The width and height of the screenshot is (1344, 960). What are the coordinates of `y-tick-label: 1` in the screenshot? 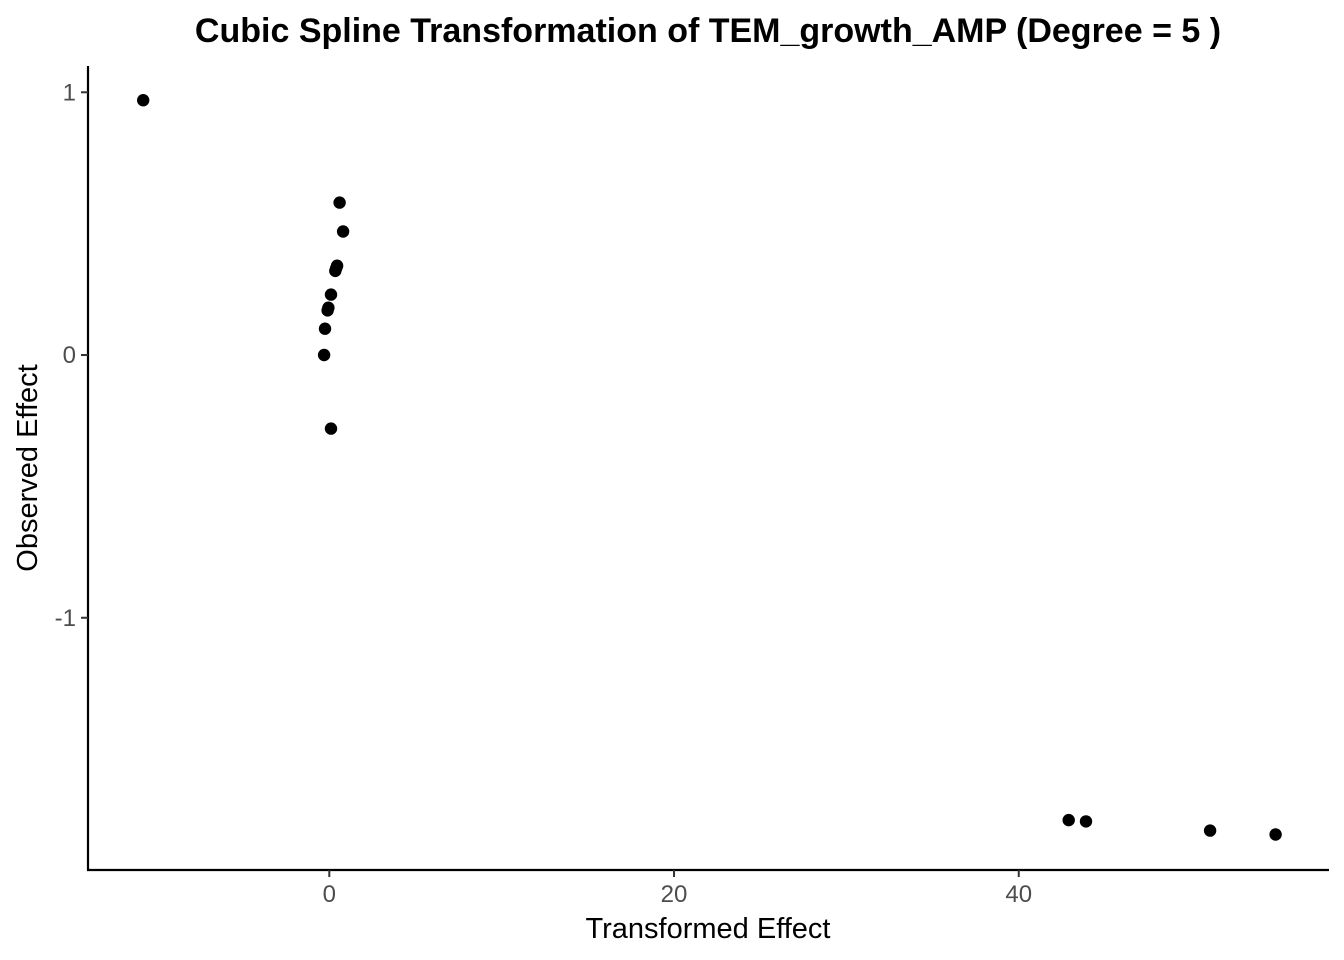 It's located at (69, 92).